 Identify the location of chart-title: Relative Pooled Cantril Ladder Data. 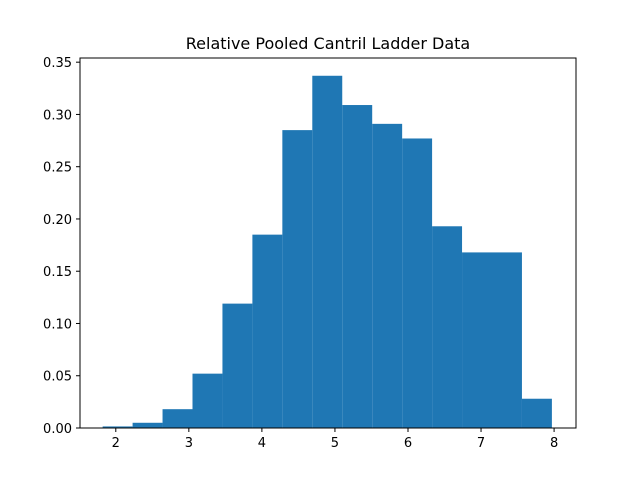
(328, 43).